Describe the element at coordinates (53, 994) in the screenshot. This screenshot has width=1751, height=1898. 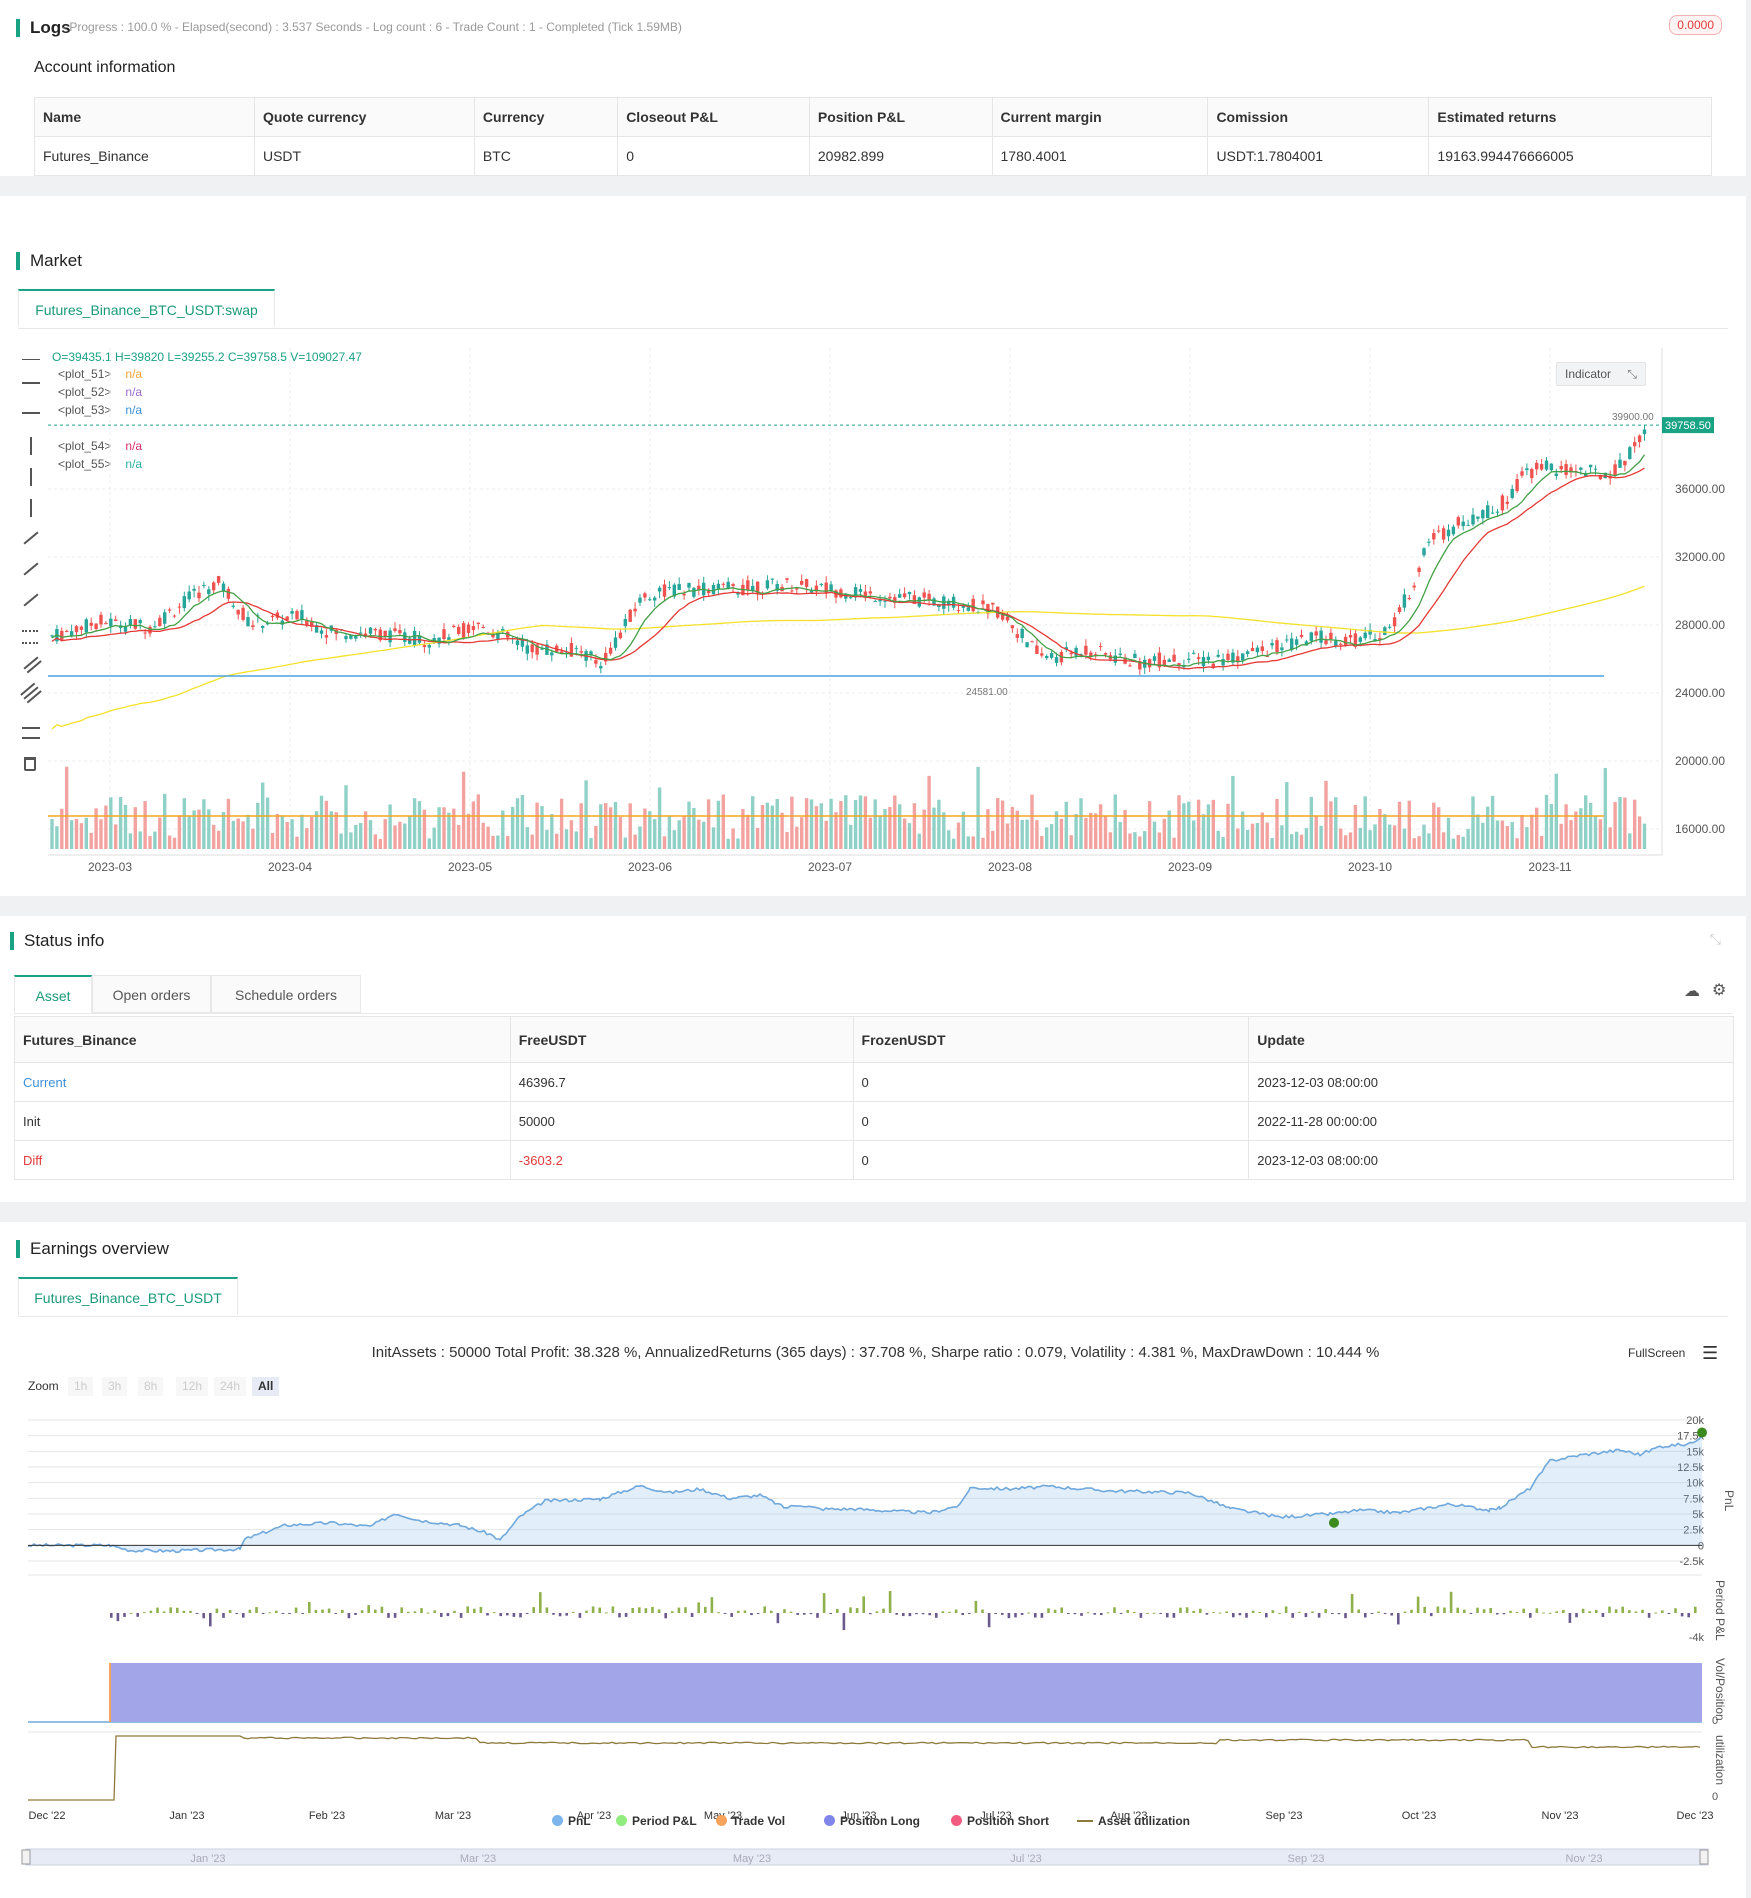
I see `tab-asset: Asset` at that location.